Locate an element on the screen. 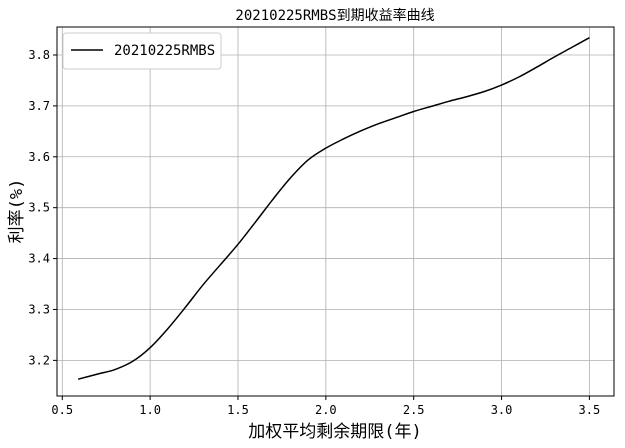 Image resolution: width=625 pixels, height=448 pixels. x-tick-label: 3.0 is located at coordinates (502, 410).